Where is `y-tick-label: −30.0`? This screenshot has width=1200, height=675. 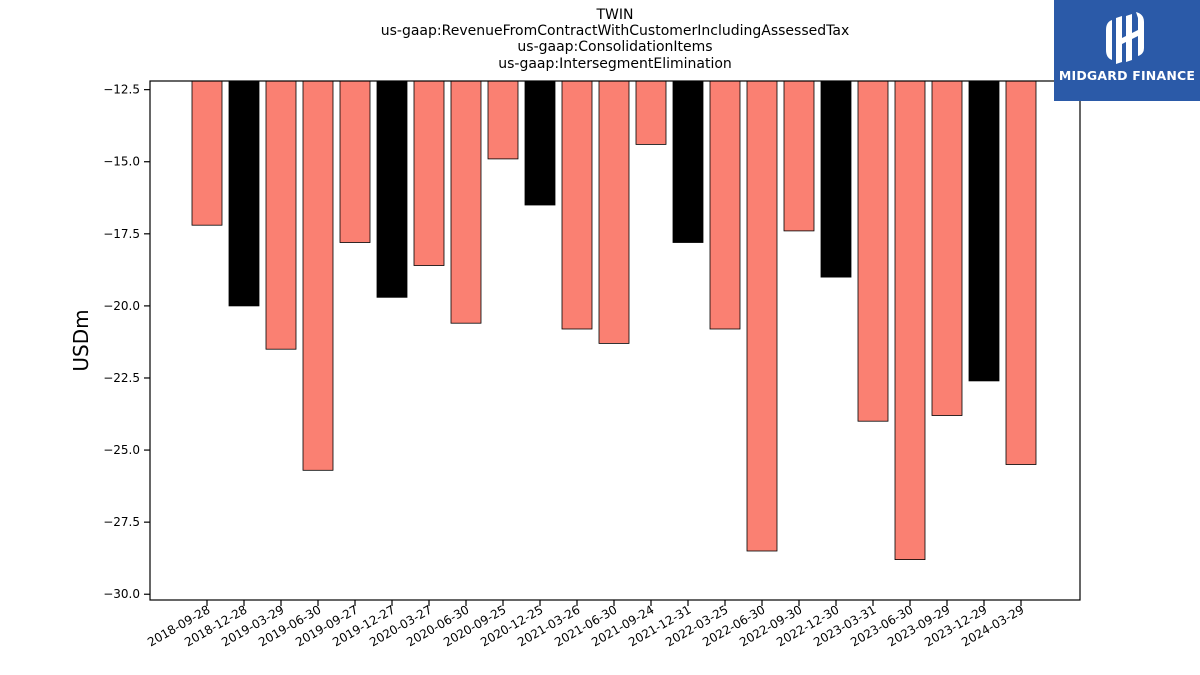 y-tick-label: −30.0 is located at coordinates (121, 594).